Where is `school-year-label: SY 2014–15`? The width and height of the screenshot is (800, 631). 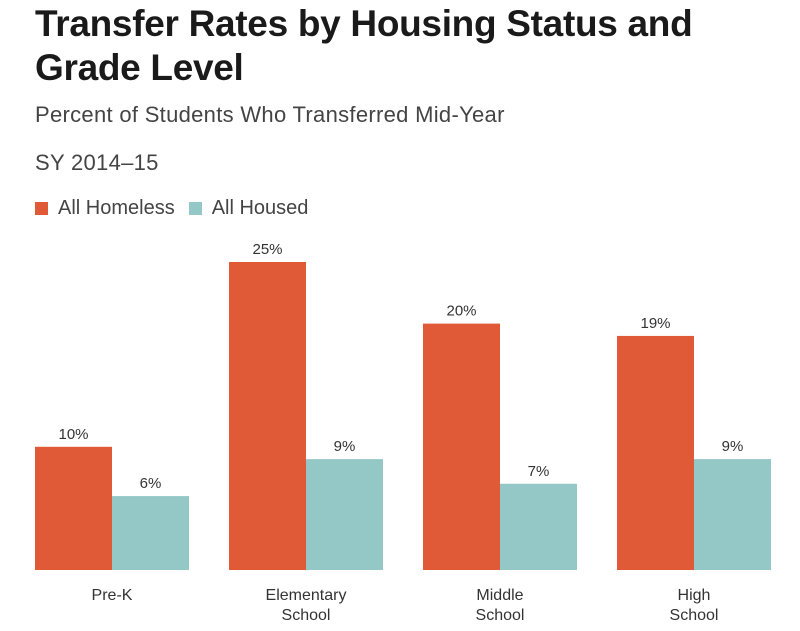
school-year-label: SY 2014–15 is located at coordinates (97, 162).